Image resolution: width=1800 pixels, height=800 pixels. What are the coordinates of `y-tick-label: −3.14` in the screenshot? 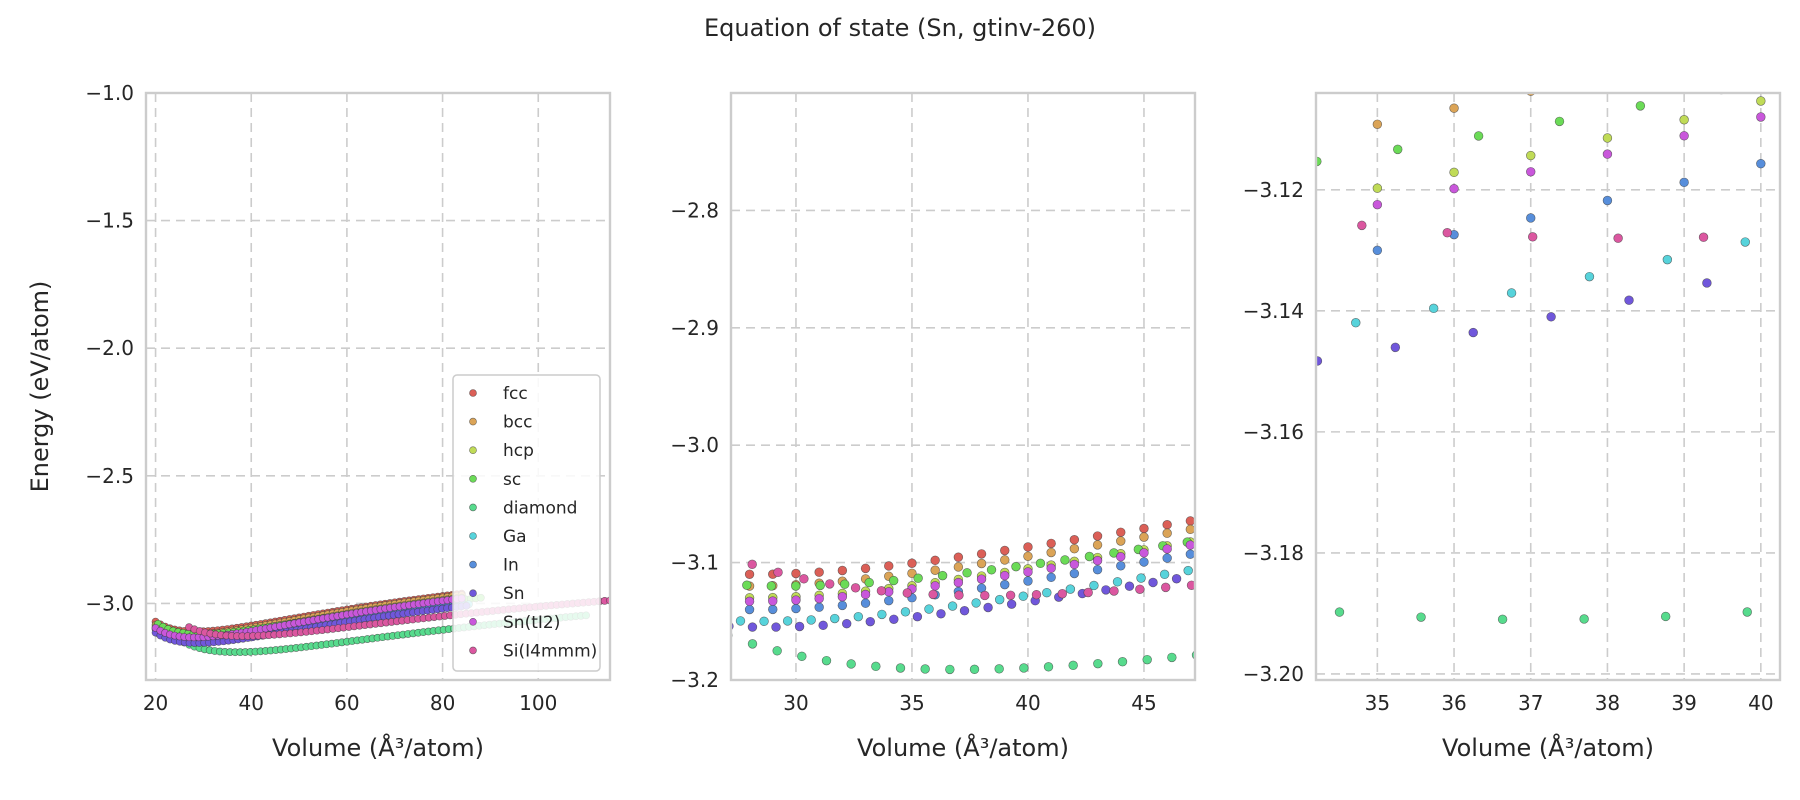 It's located at (1273, 311).